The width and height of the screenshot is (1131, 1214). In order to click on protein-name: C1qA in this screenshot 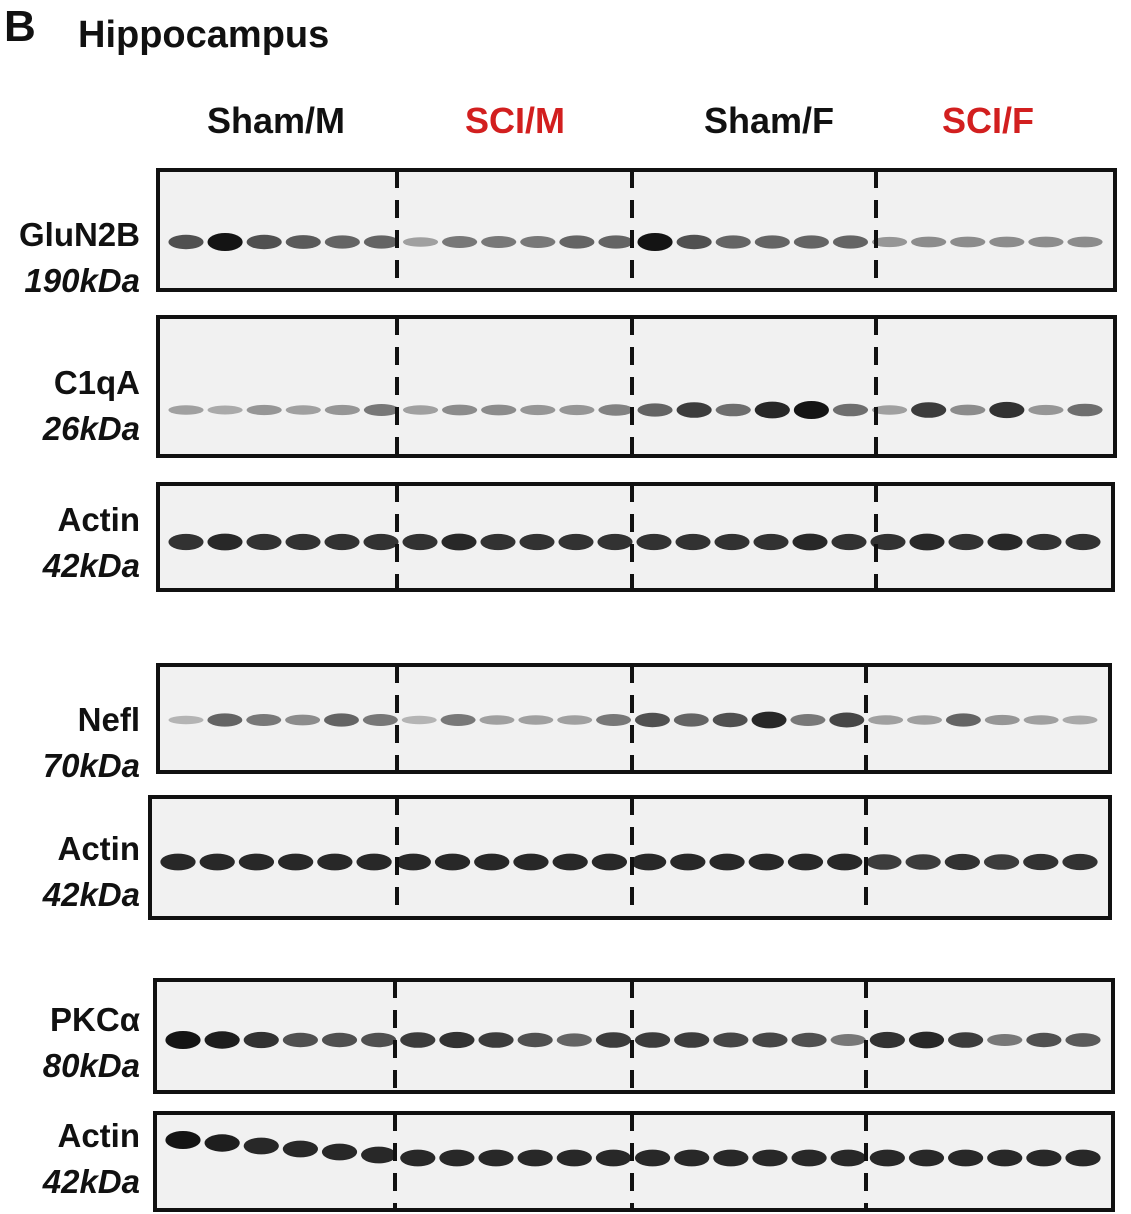, I will do `click(96, 382)`.